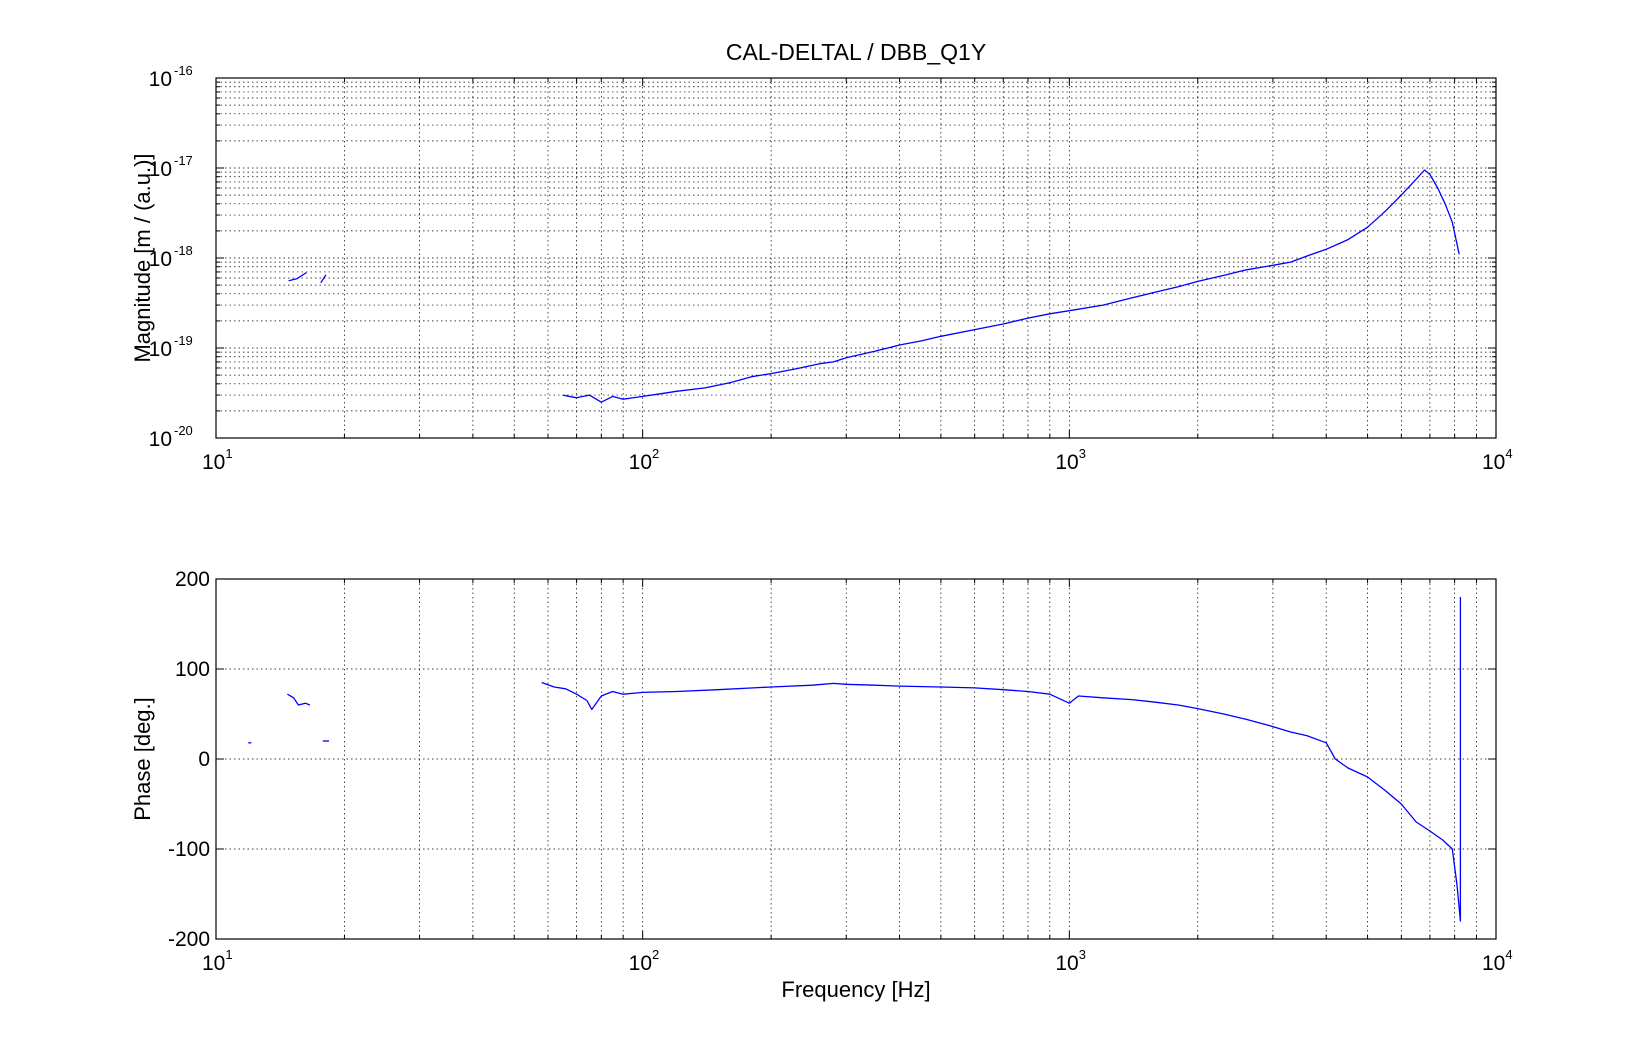  I want to click on y-tick-label: -200, so click(189, 939).